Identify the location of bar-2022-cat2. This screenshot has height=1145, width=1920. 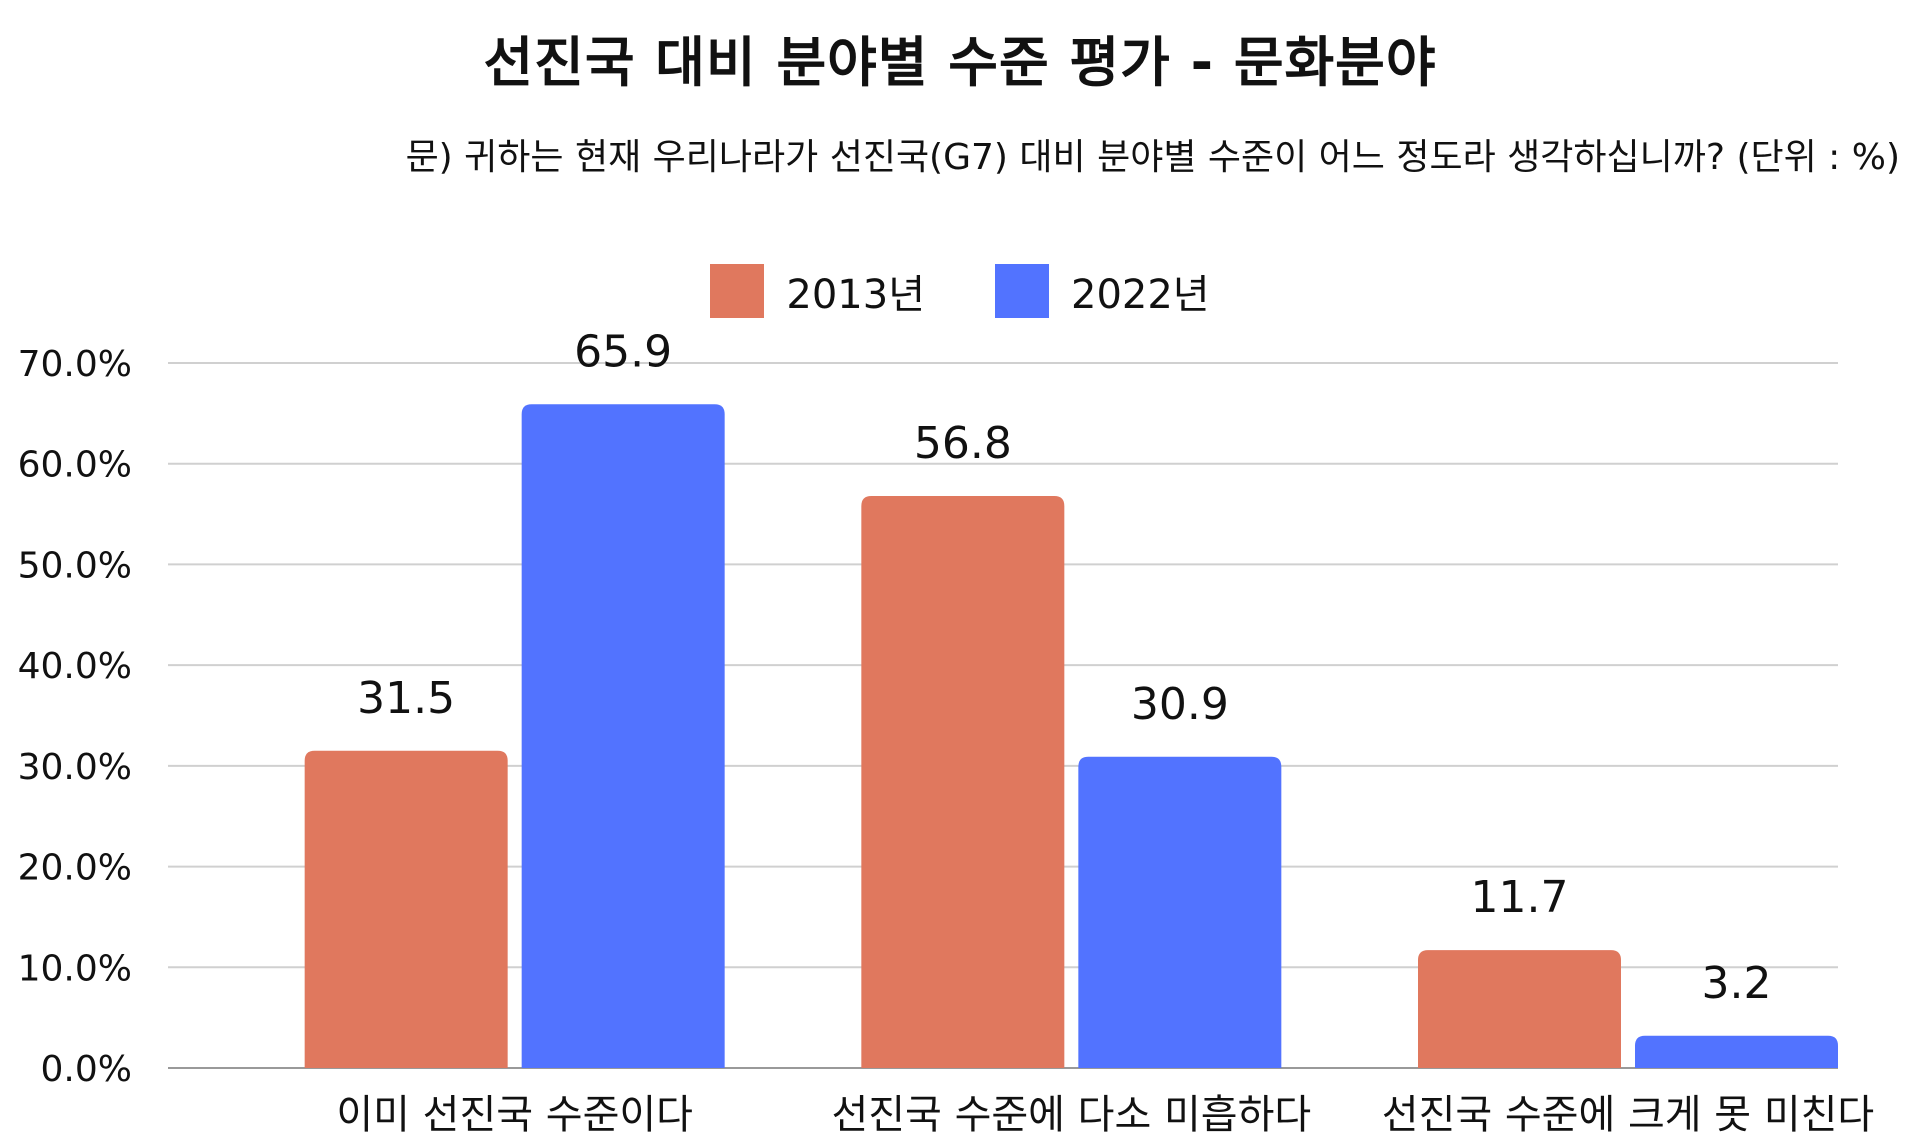
(1736, 1051).